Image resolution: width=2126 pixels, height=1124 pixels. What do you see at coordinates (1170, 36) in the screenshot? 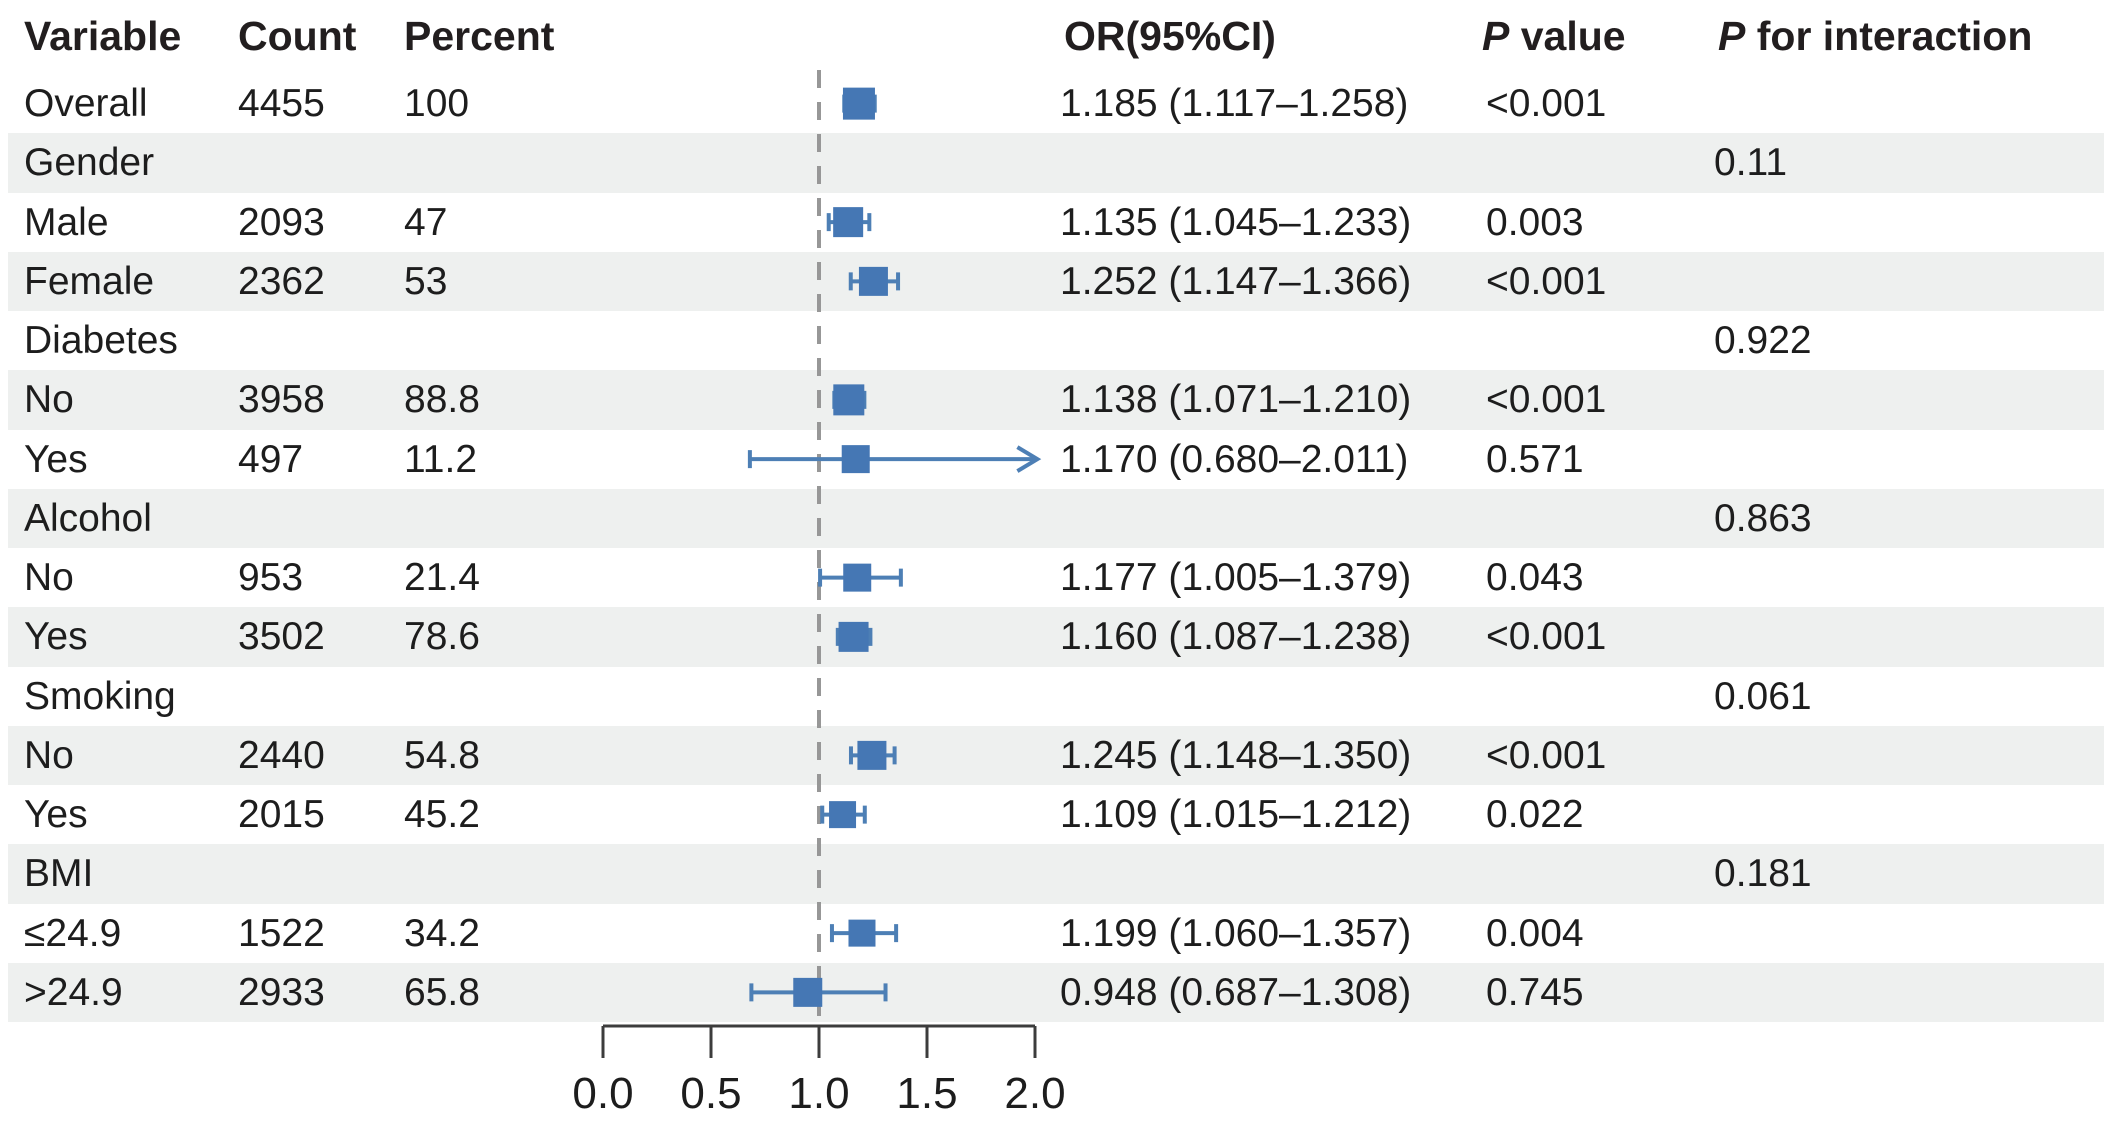
I see `column-header-or-ci: OR(95%CI)` at bounding box center [1170, 36].